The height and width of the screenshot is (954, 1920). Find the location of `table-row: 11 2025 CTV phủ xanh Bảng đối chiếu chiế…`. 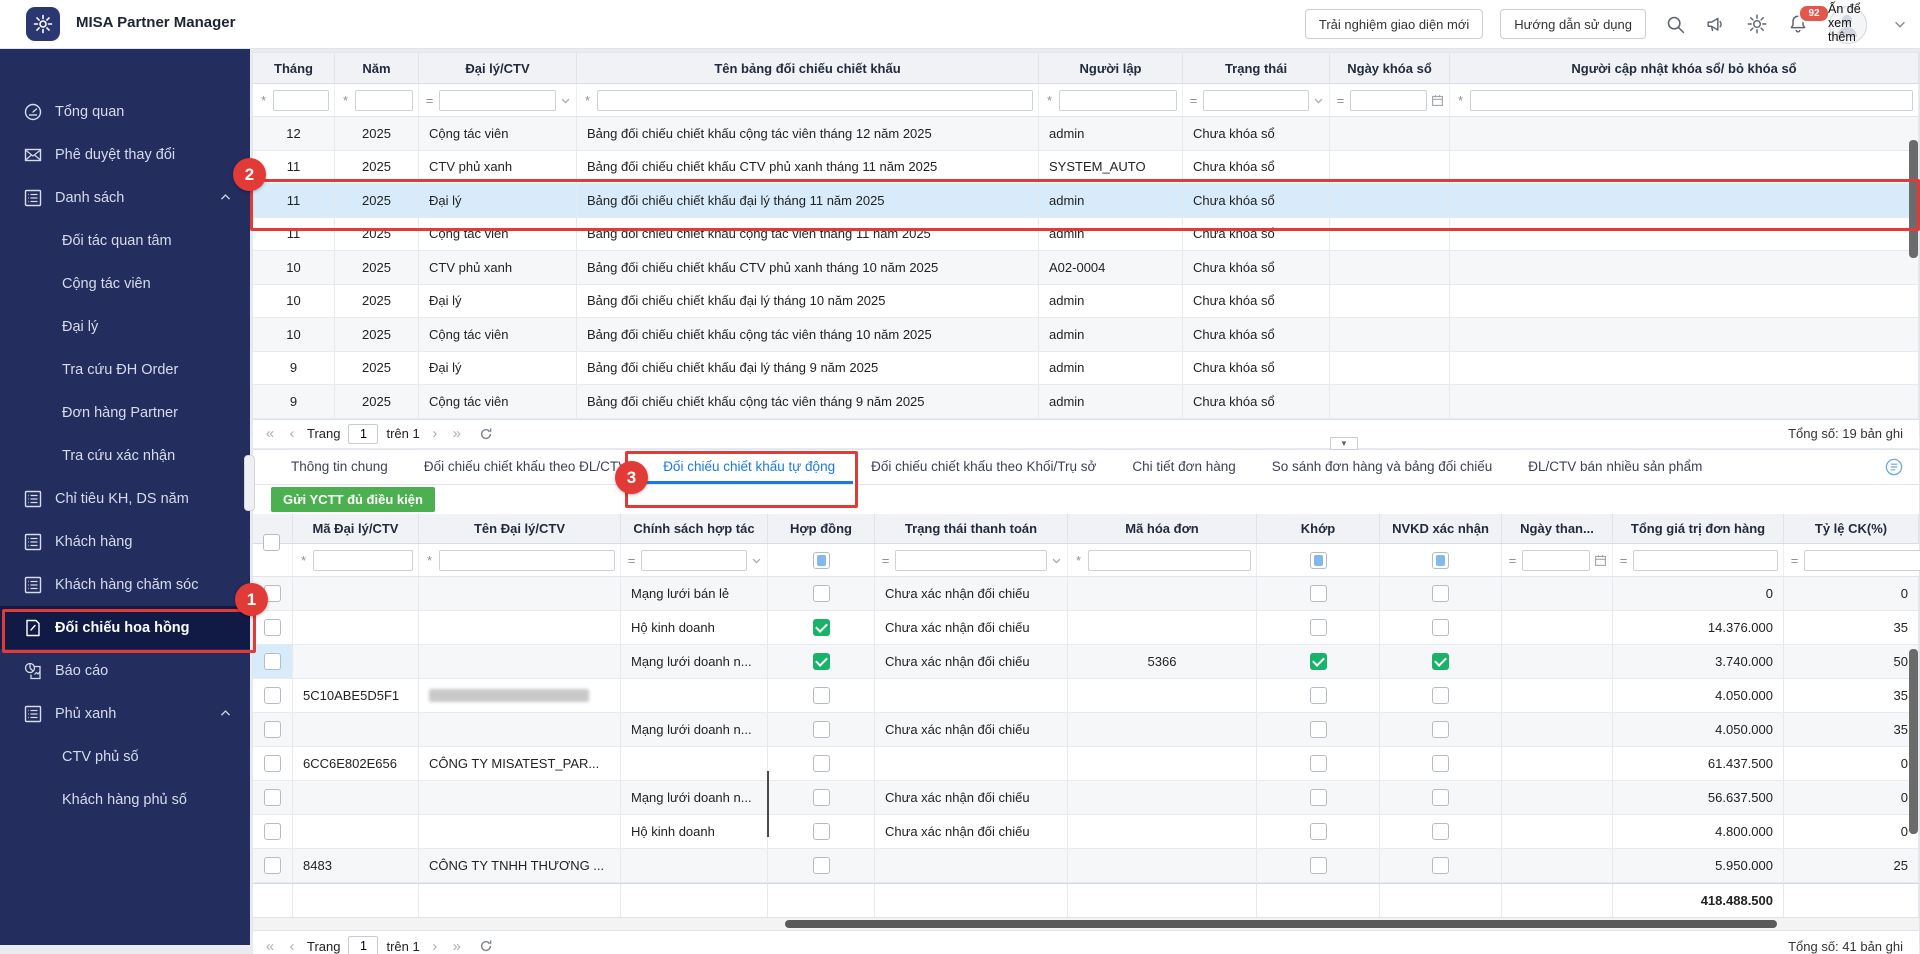

table-row: 11 2025 CTV phủ xanh Bảng đối chiếu chiế… is located at coordinates (1086, 167).